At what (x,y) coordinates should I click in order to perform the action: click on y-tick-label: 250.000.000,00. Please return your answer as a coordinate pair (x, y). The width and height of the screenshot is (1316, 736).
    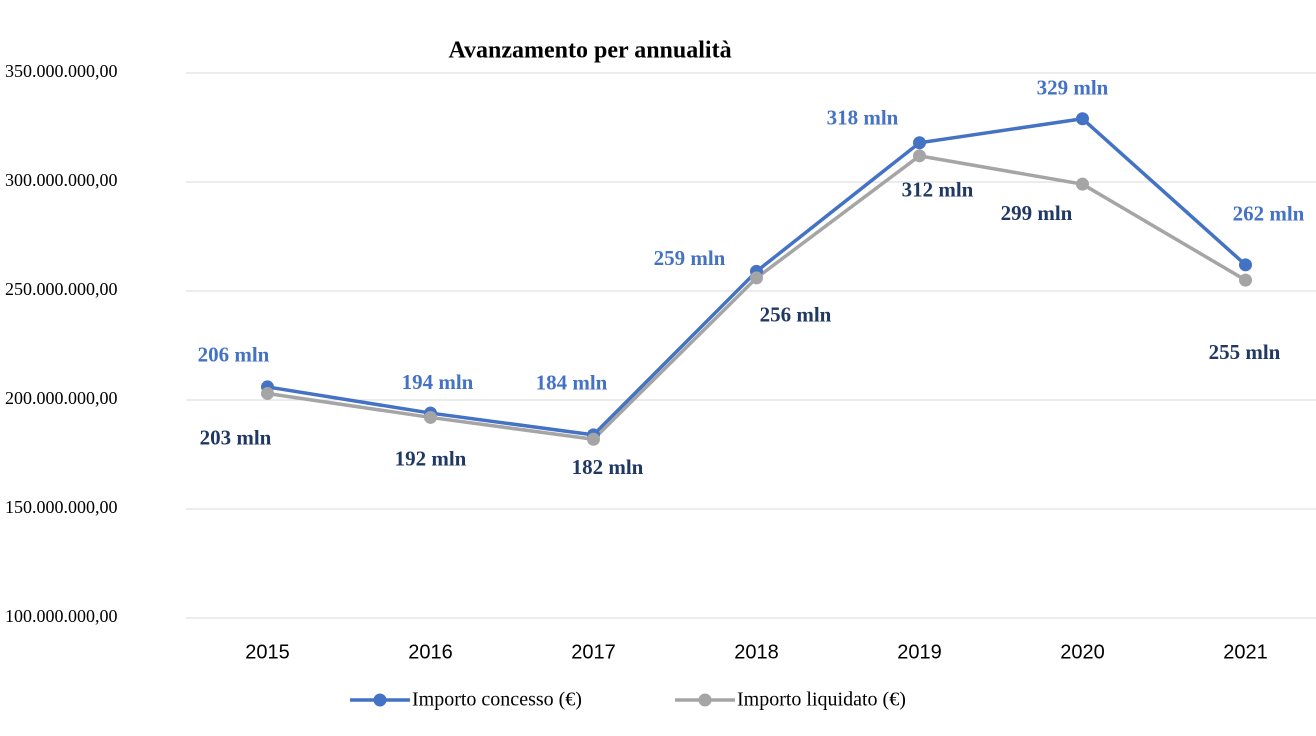
    Looking at the image, I should click on (61, 289).